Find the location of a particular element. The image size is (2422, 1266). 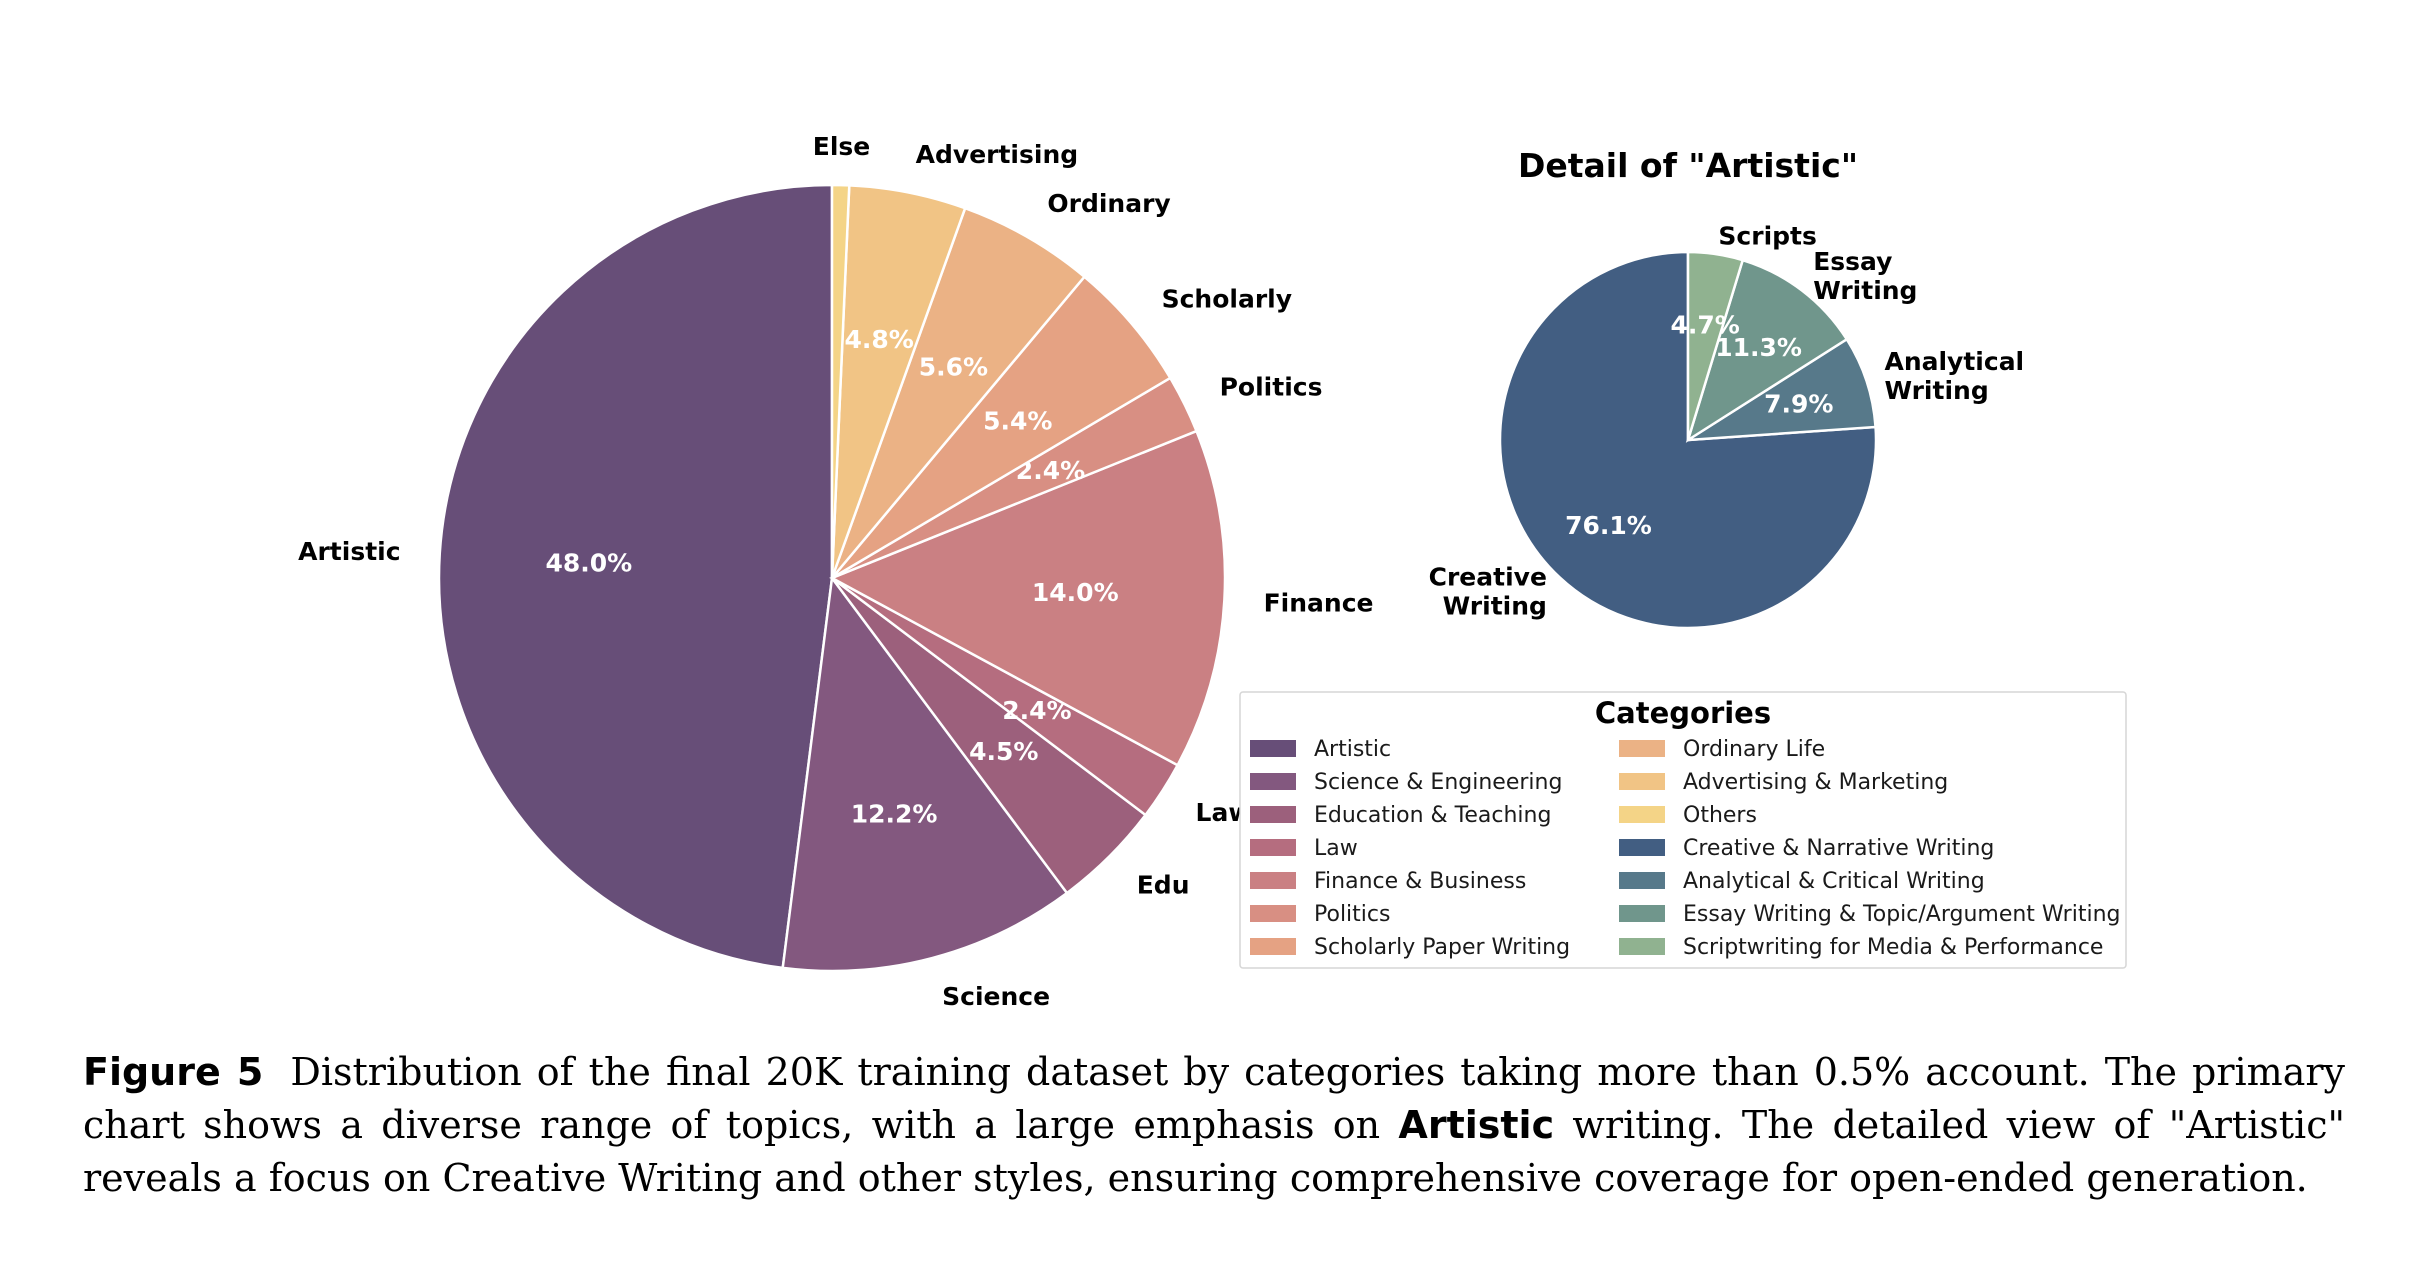

pie1-pct-label-essay-writing: 11.3% is located at coordinates (1758, 347).